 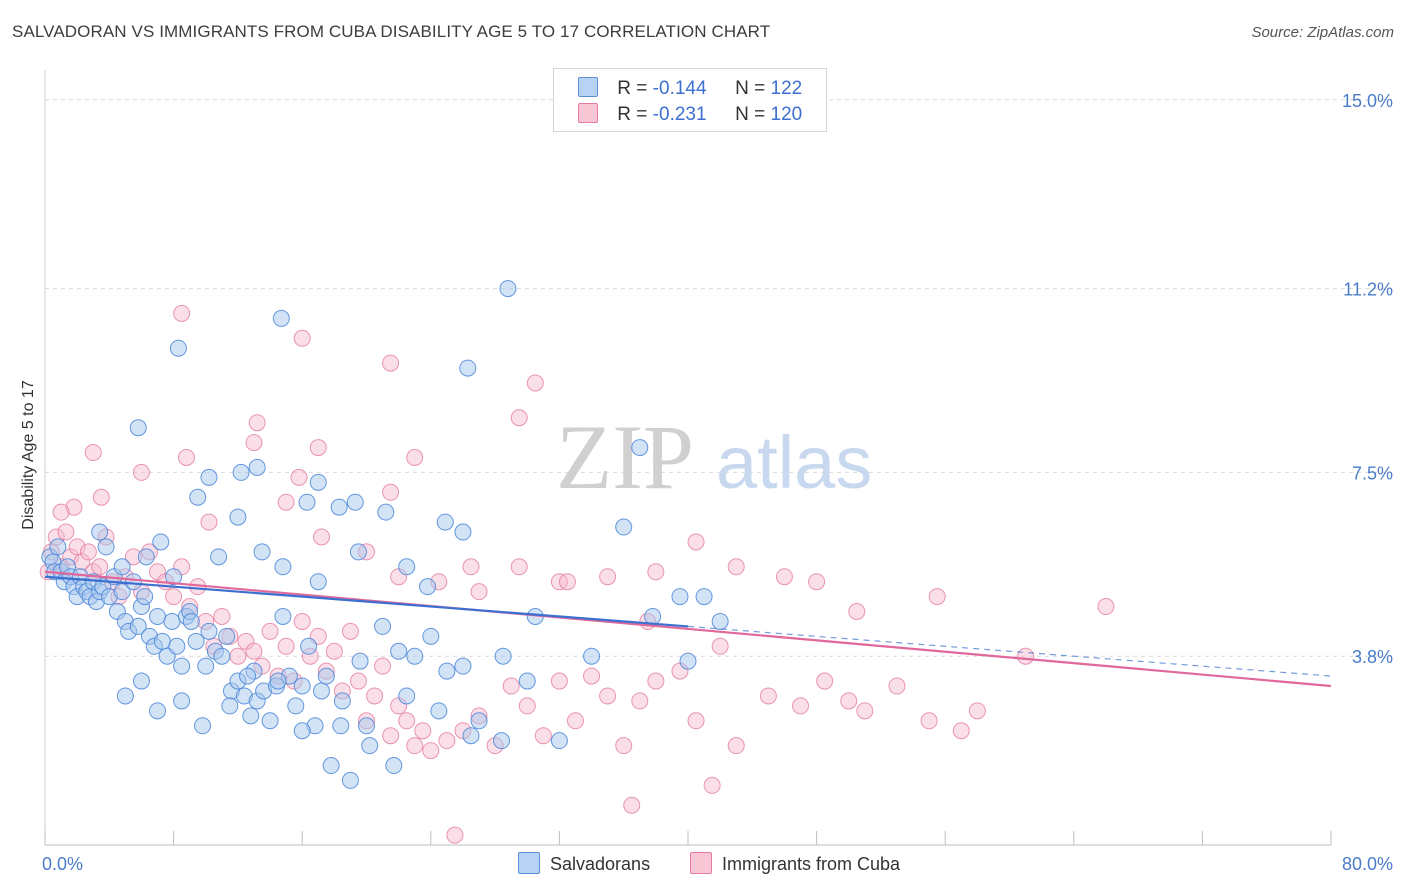 What do you see at coordinates (1322, 32) in the screenshot?
I see `chart-source: Source: ZipAtlas.com` at bounding box center [1322, 32].